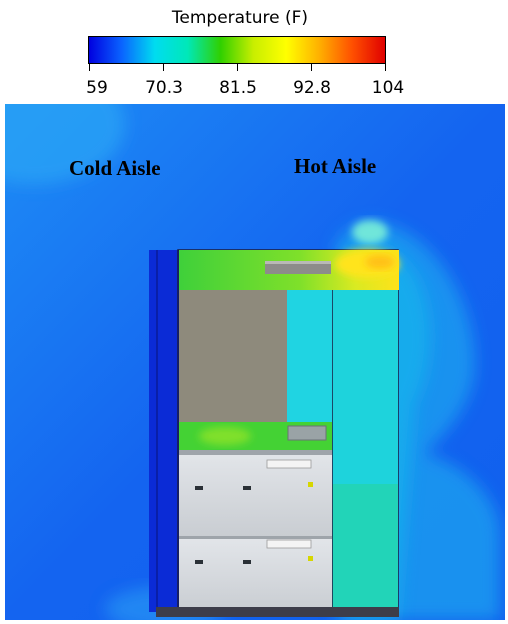  Describe the element at coordinates (97, 88) in the screenshot. I see `legend-tick-label: 59` at that location.